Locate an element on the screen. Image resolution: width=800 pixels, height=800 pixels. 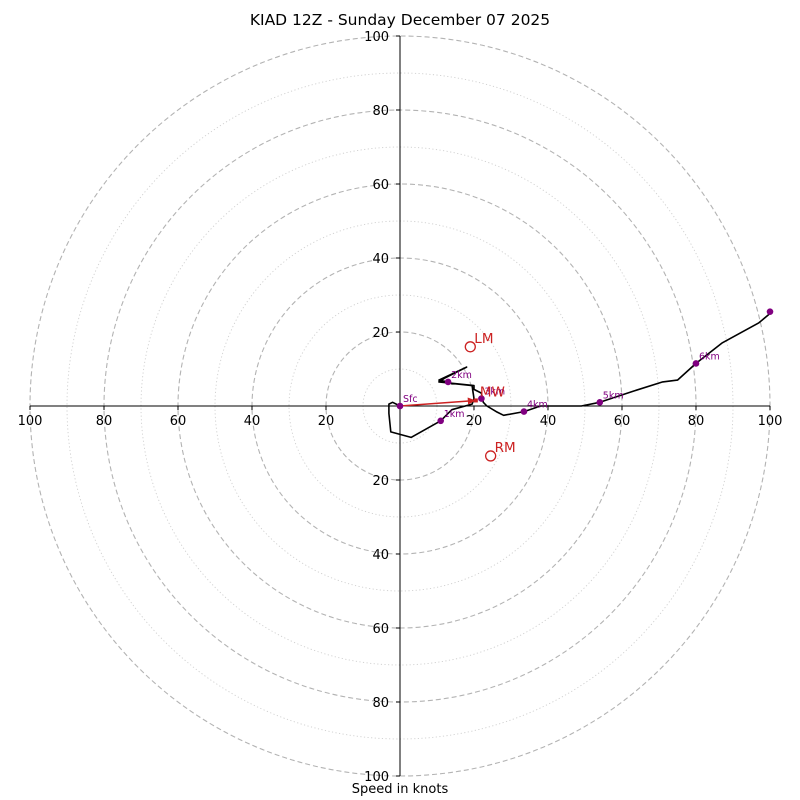
tick-label-left: 40 is located at coordinates (252, 421).